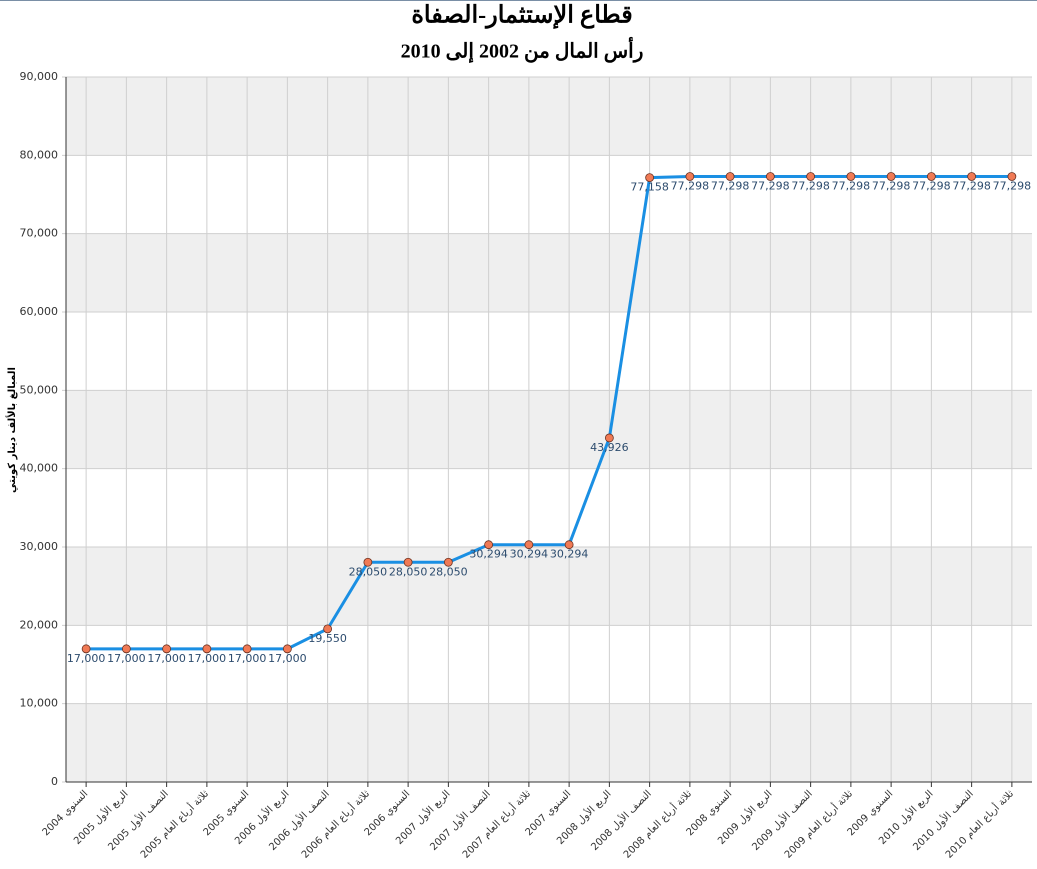 This screenshot has width=1037, height=869. Describe the element at coordinates (39, 546) in the screenshot. I see `y-tick-label: 30,000` at that location.